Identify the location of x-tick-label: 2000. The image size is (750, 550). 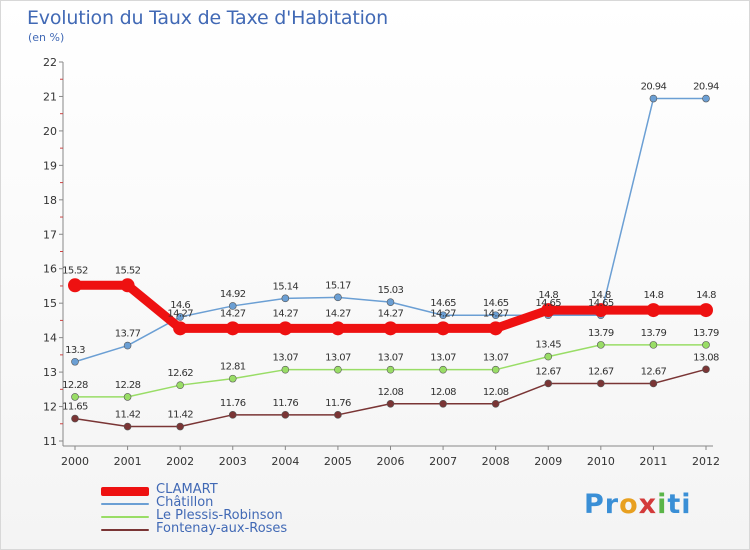
(75, 461).